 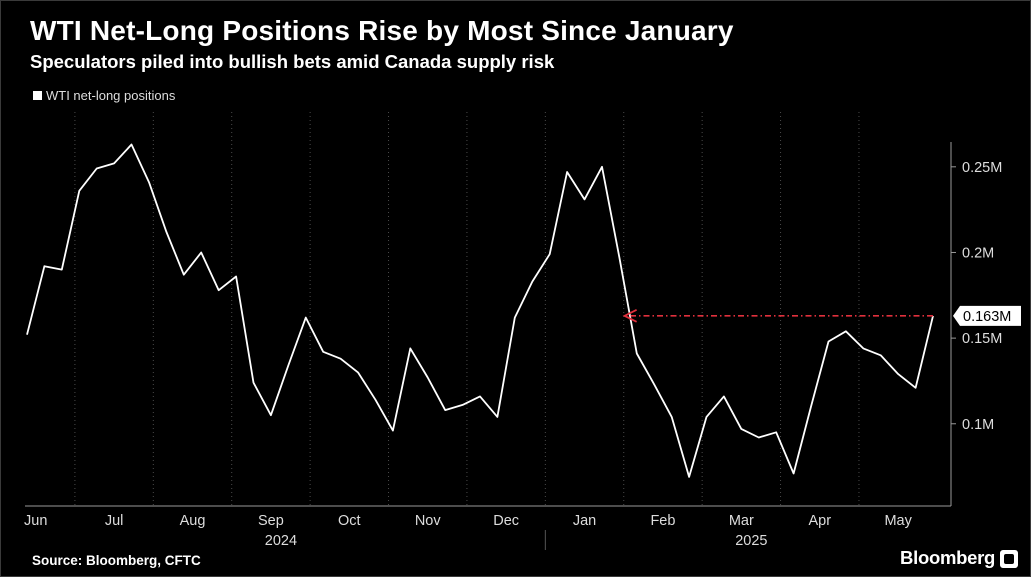 What do you see at coordinates (349, 521) in the screenshot?
I see `x-tick-label: Oct` at bounding box center [349, 521].